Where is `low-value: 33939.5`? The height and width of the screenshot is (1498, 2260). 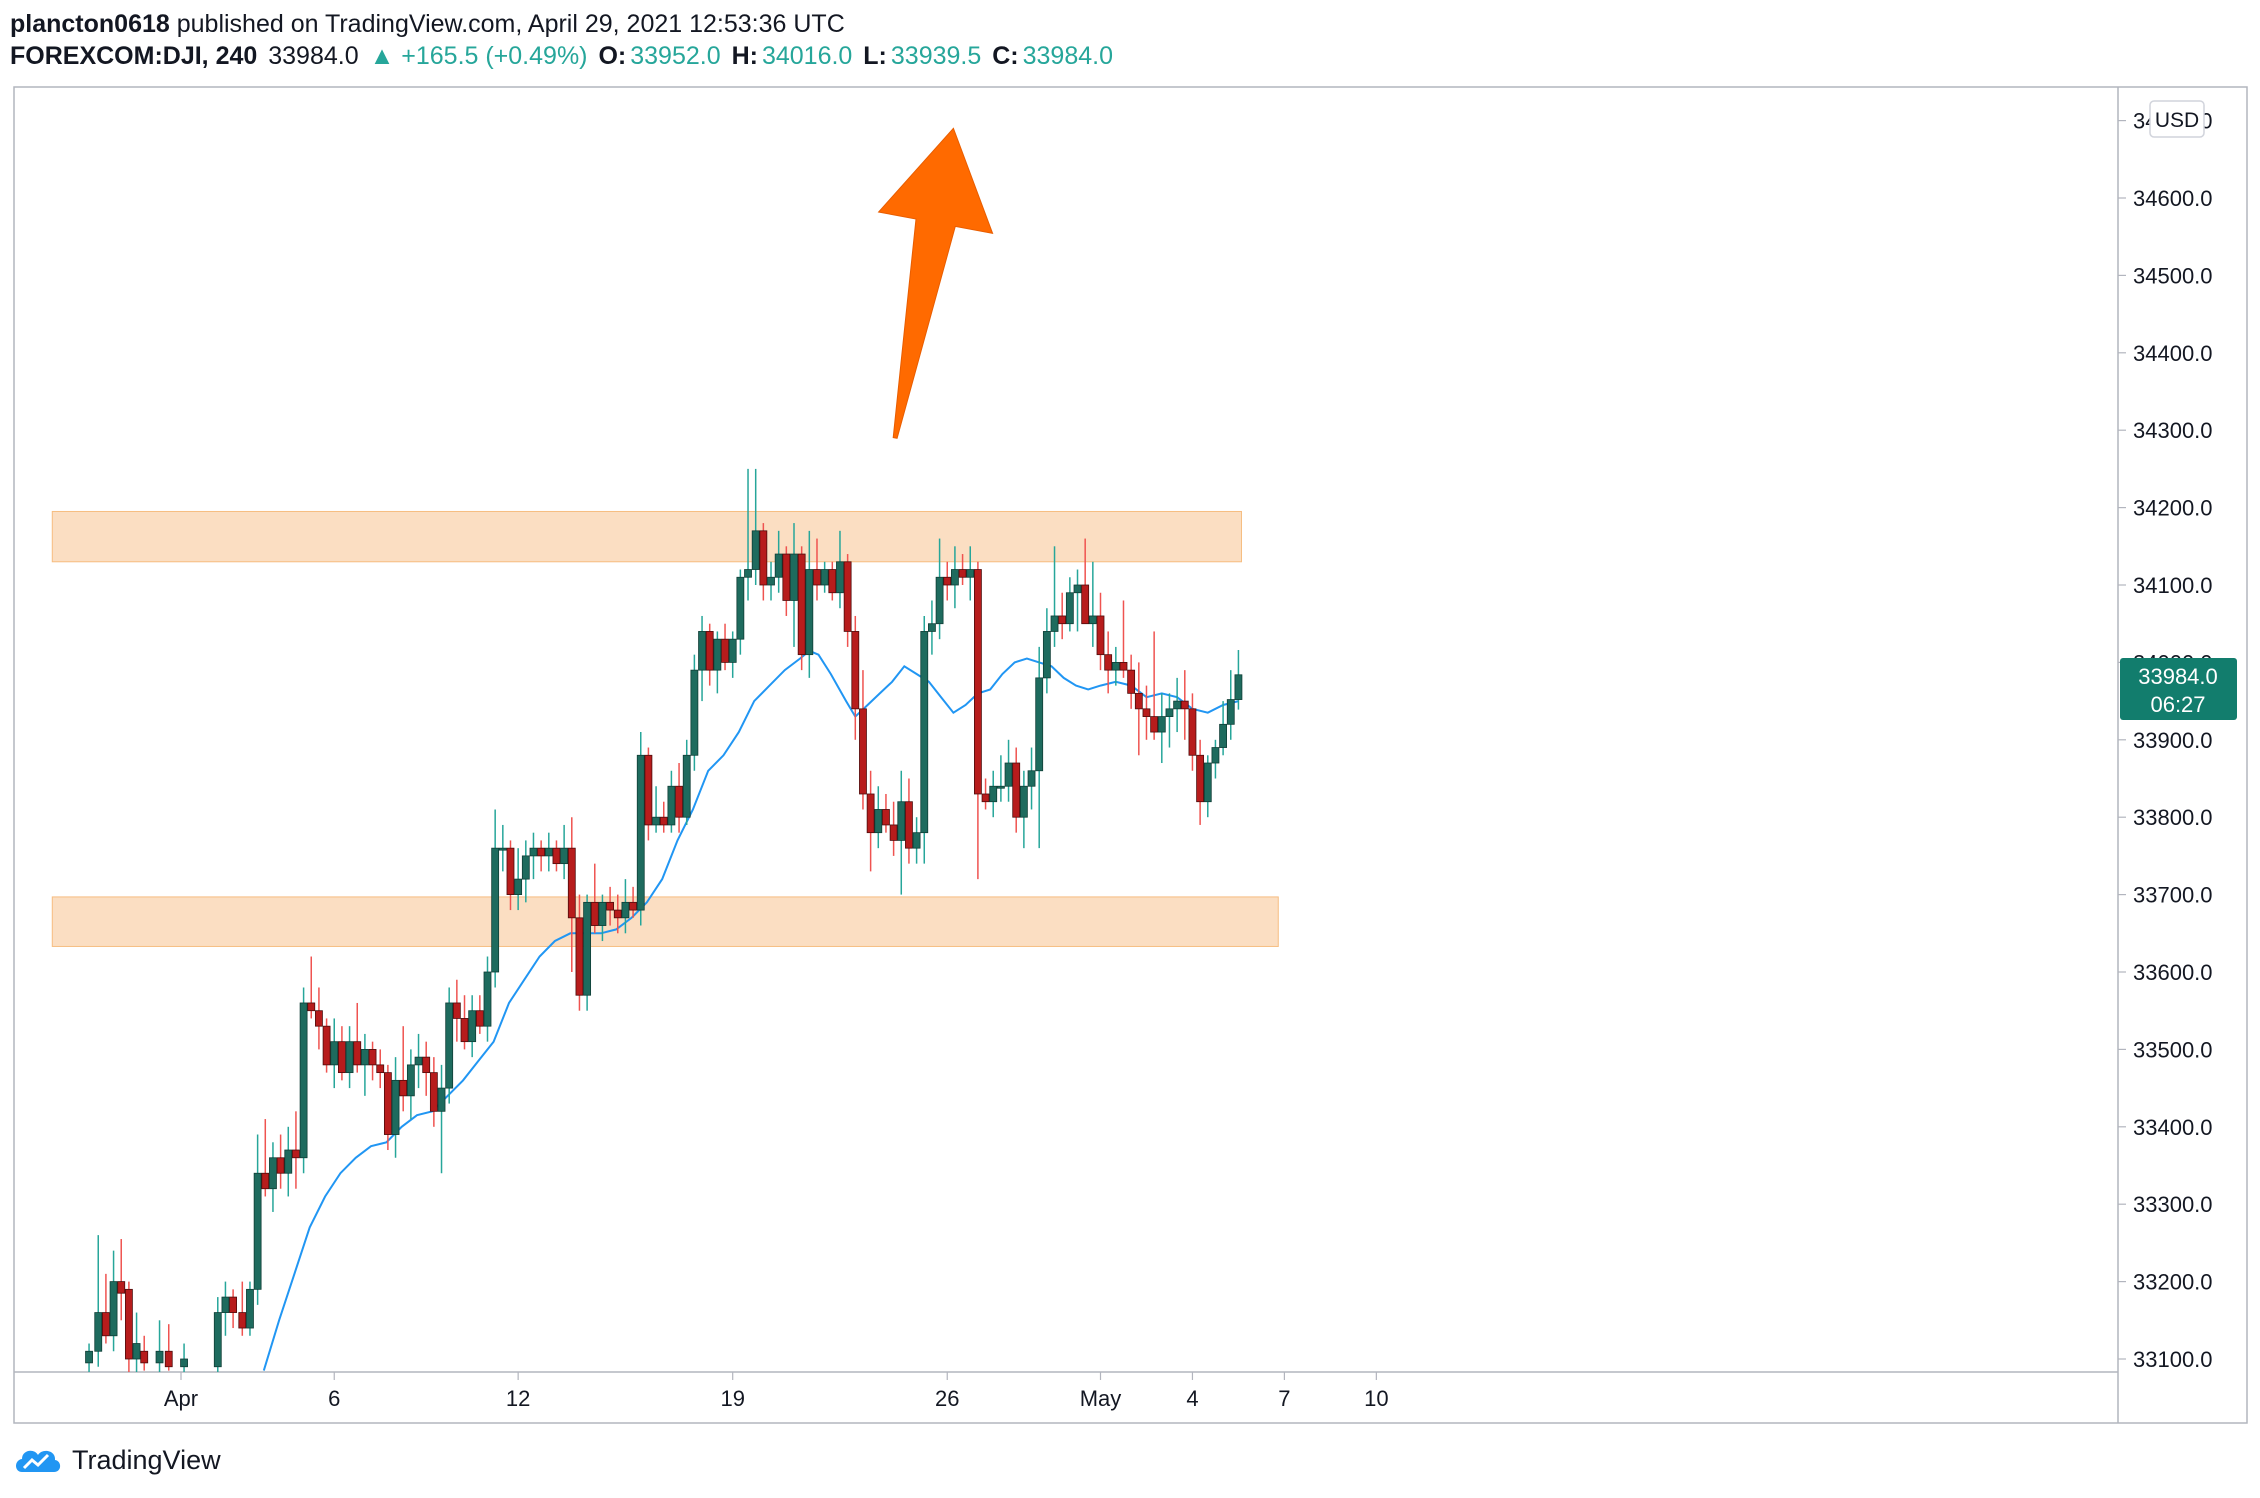
low-value: 33939.5 is located at coordinates (936, 56).